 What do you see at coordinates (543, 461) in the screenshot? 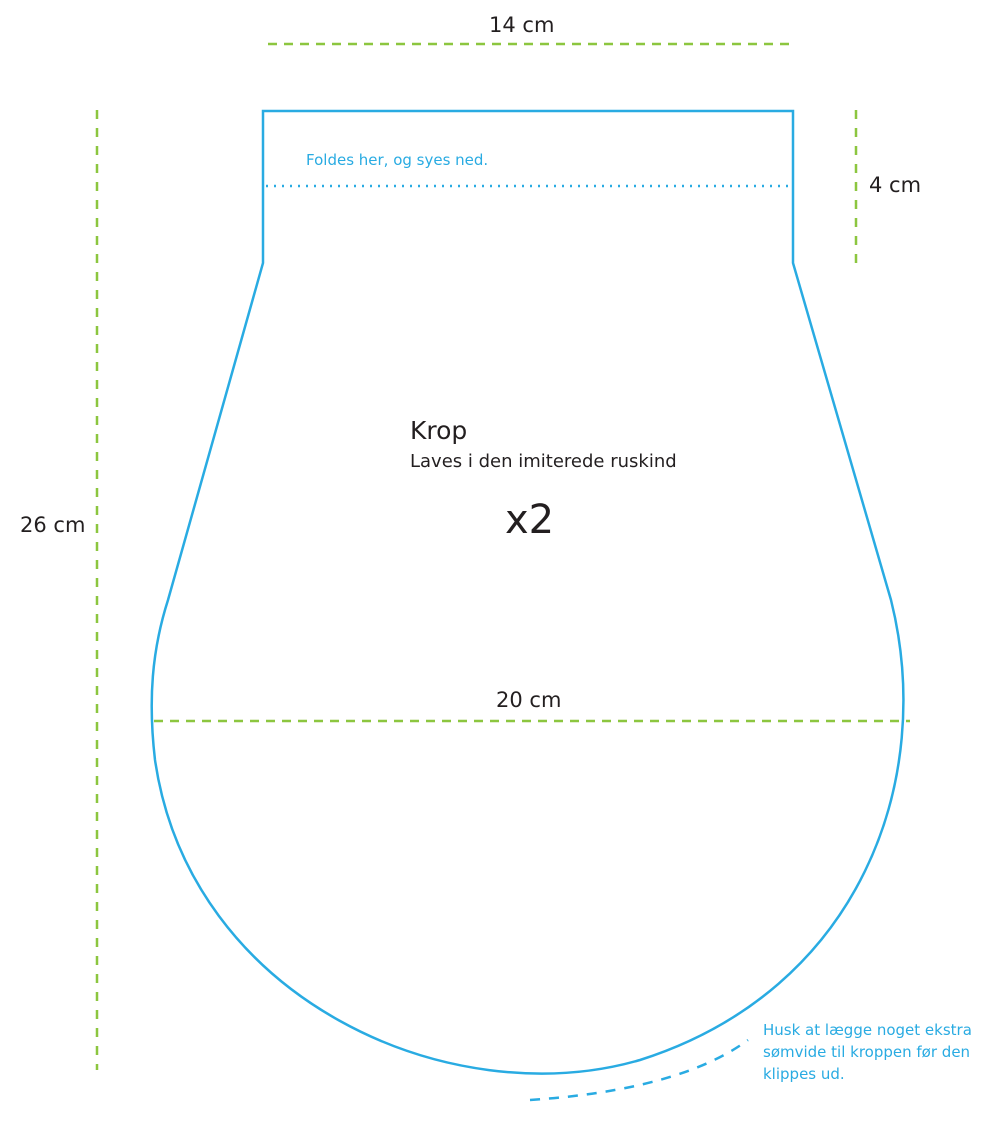
I see `piece-material: Laves i den imiterede ruskind` at bounding box center [543, 461].